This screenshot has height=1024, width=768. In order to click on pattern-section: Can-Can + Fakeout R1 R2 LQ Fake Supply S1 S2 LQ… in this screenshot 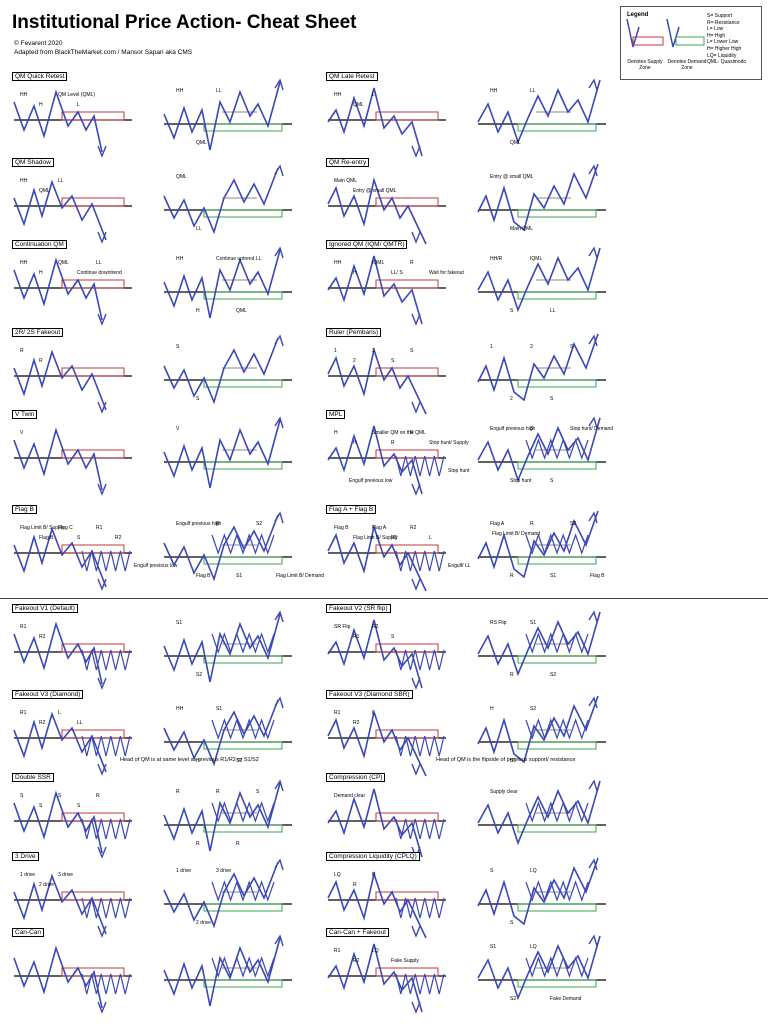, I will do `click(476, 971)`.